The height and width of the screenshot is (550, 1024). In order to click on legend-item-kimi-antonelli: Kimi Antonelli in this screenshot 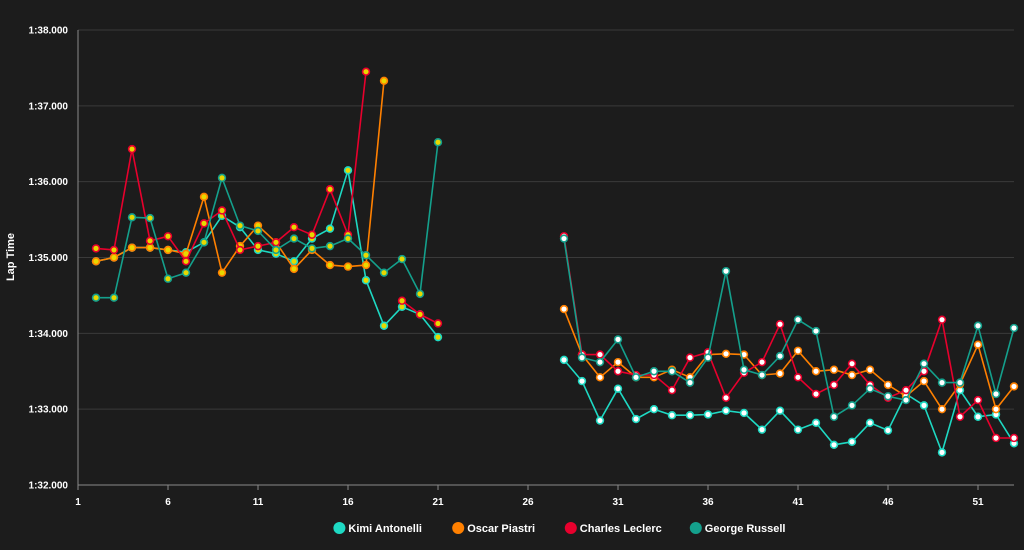, I will do `click(377, 528)`.